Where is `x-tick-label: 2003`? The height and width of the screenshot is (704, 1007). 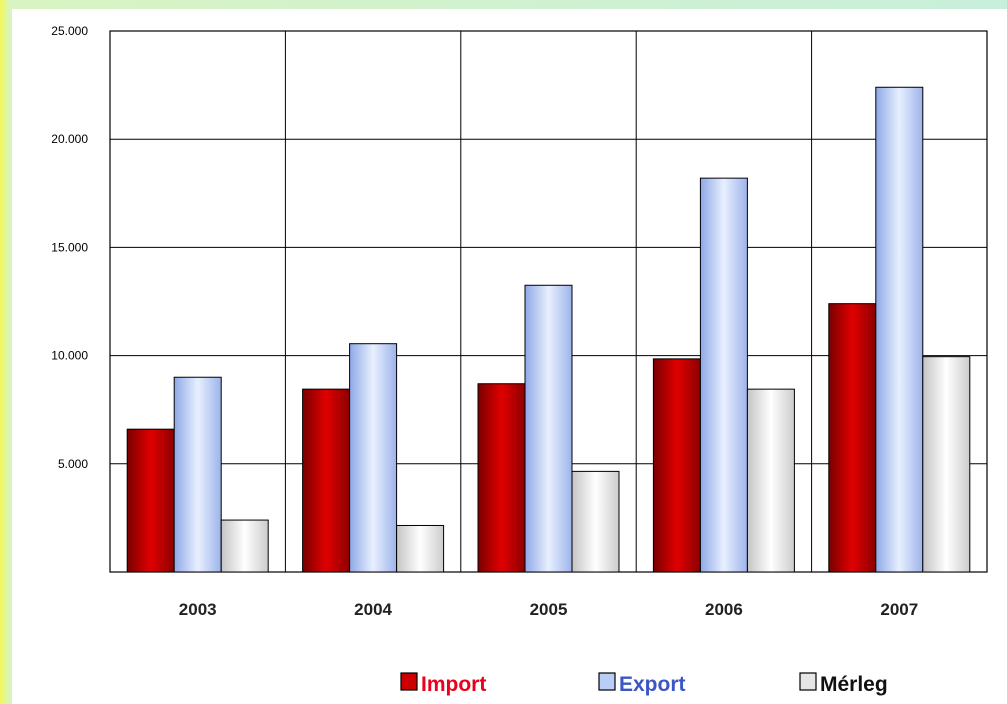 x-tick-label: 2003 is located at coordinates (198, 609).